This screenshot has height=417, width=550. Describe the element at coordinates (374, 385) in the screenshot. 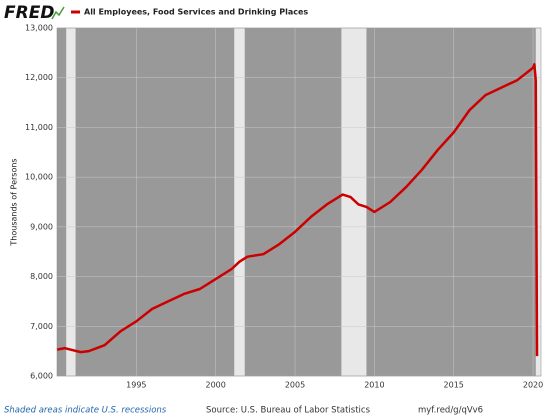

I see `x-tick-label: 2010` at that location.